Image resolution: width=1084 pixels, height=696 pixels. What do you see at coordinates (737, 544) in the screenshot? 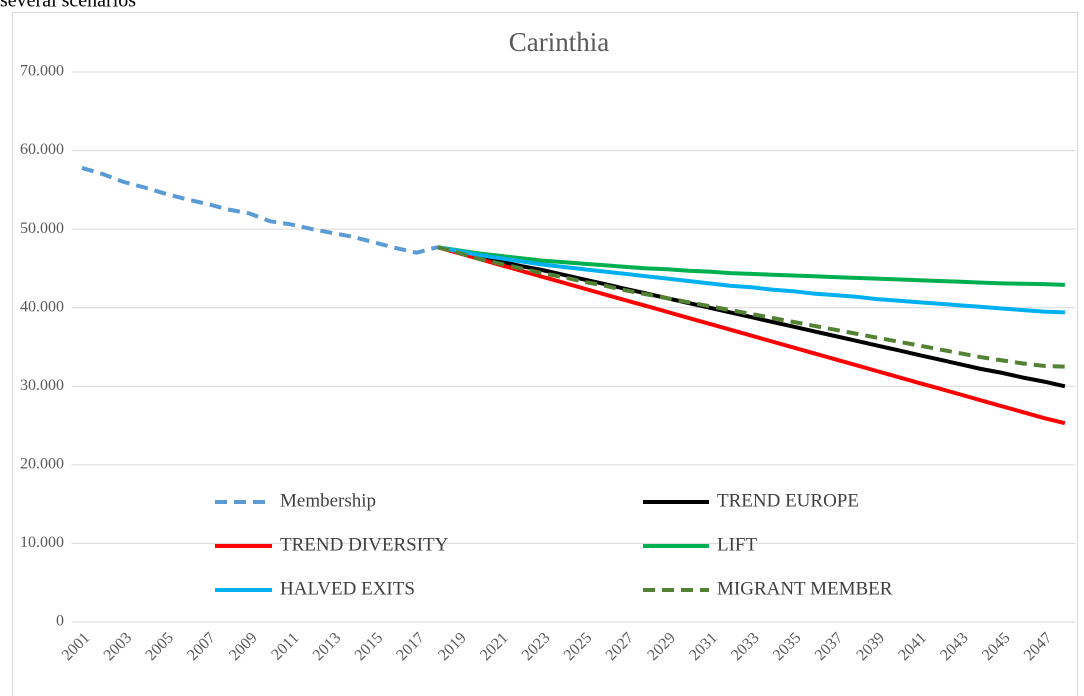
I see `legend-label: LIFT` at bounding box center [737, 544].